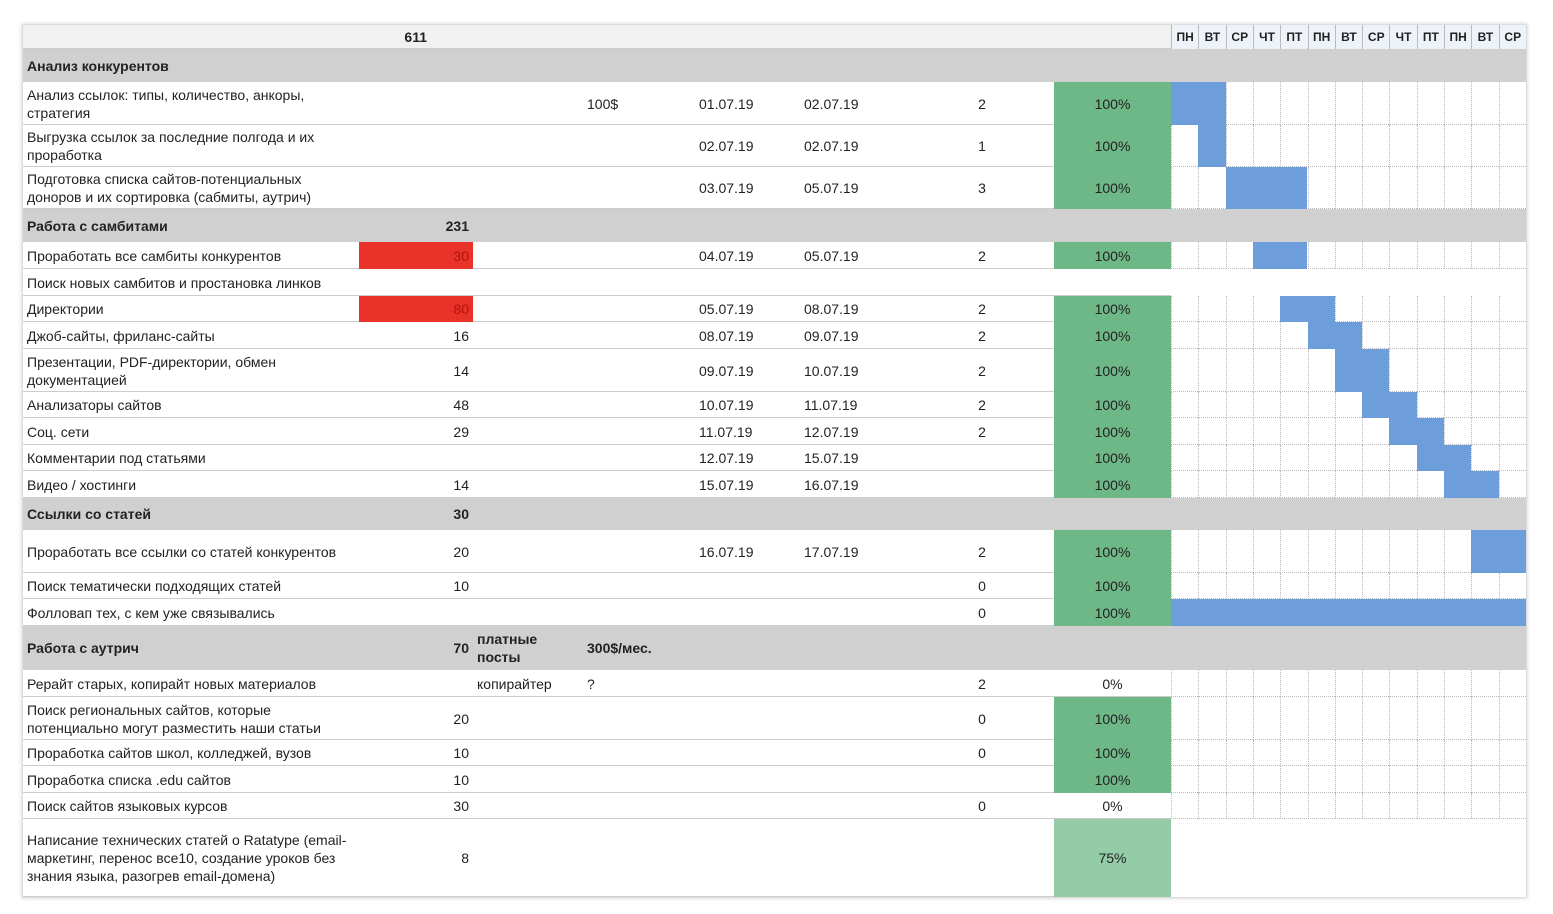 The height and width of the screenshot is (914, 1553). Describe the element at coordinates (1294, 37) in the screenshot. I see `day-header: ПТ` at that location.